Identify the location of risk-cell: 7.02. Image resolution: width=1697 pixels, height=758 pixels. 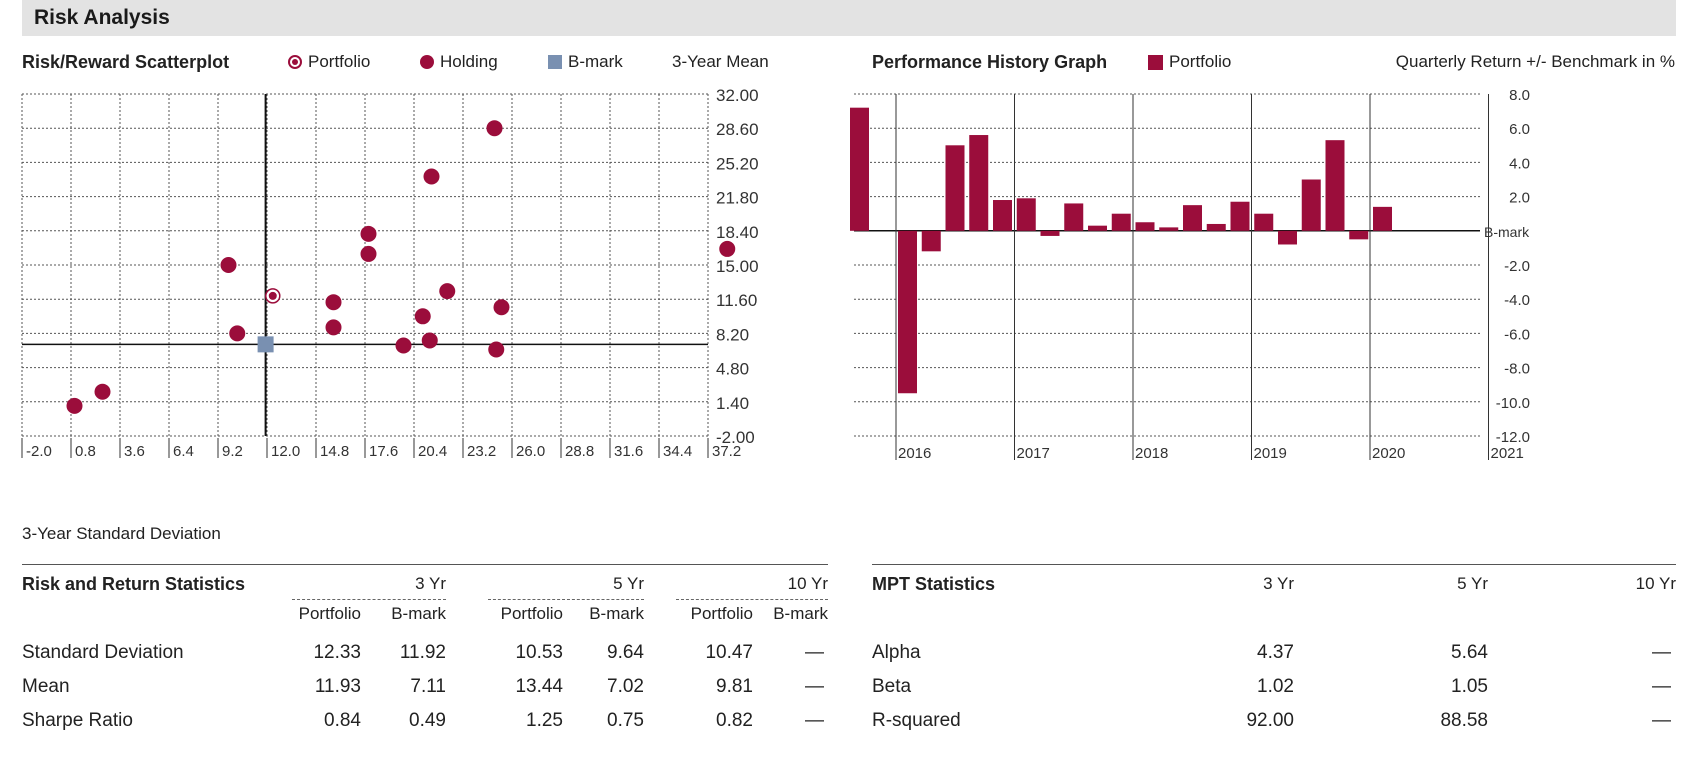
(625, 686).